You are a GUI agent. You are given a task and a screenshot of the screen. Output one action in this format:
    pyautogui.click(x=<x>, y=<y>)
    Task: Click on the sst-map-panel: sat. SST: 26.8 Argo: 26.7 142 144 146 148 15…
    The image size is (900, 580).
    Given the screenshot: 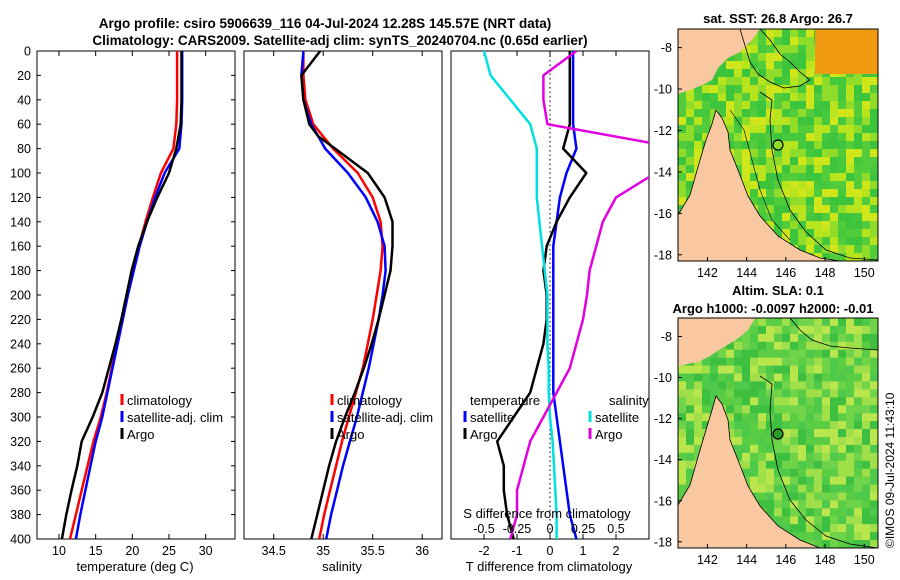 What is the action you would take?
    pyautogui.click(x=766, y=145)
    